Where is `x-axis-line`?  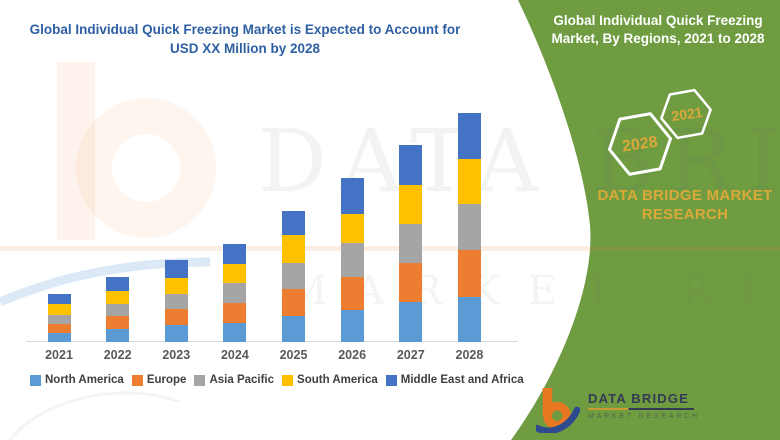 x-axis-line is located at coordinates (272, 341).